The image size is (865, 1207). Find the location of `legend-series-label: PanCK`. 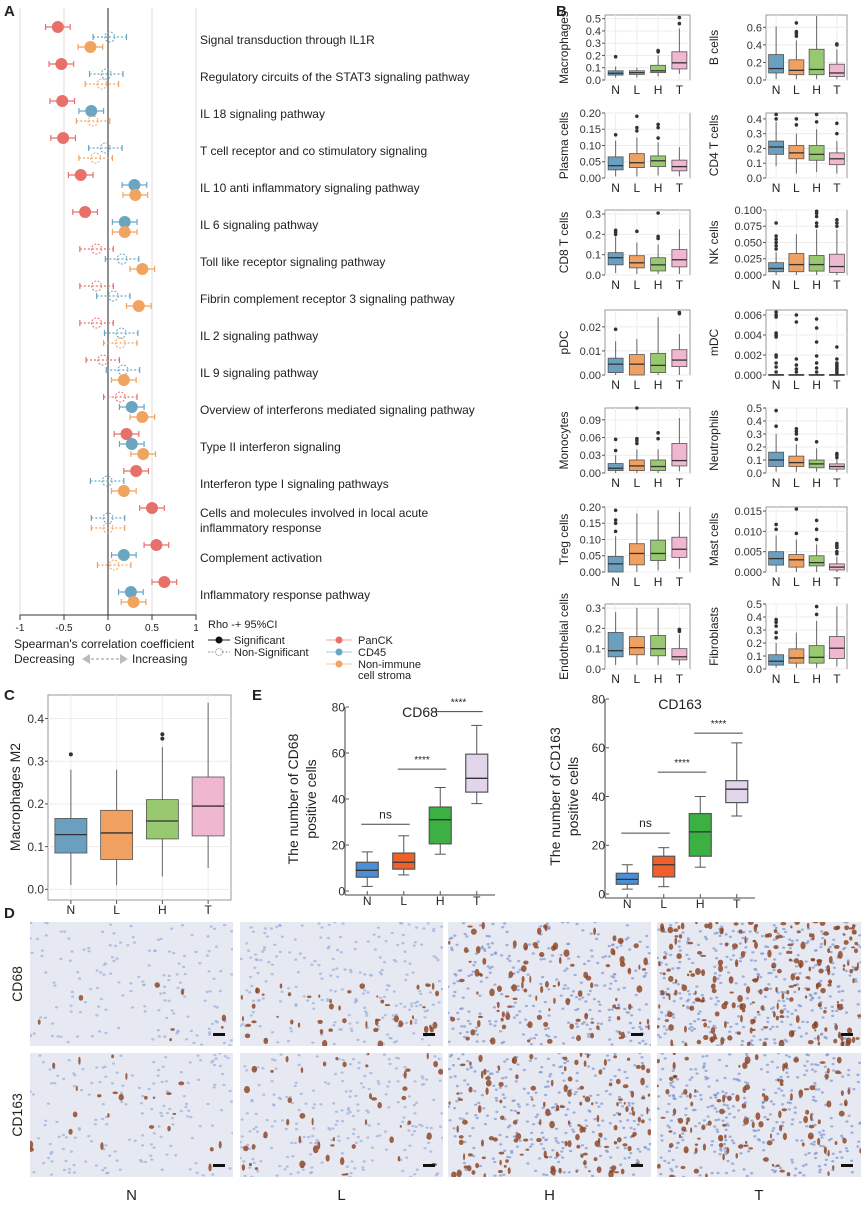

legend-series-label: PanCK is located at coordinates (376, 641).